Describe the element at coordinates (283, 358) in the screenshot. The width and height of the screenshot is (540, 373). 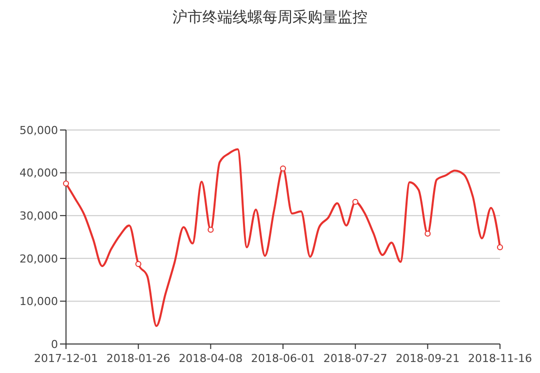
I see `x-tick-label: 2018-06-01` at that location.